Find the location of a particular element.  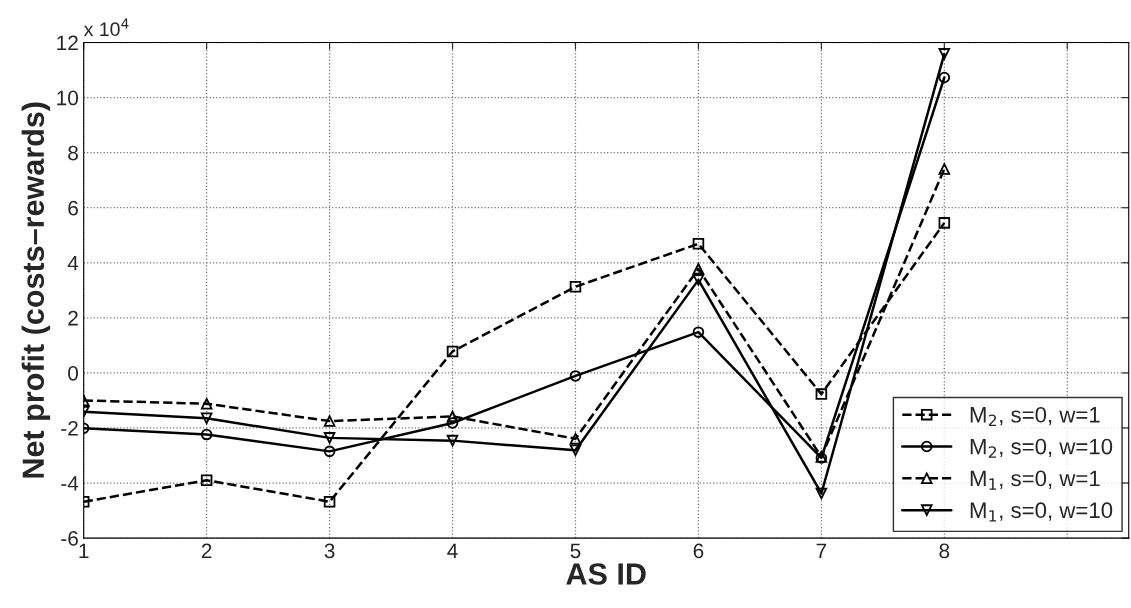

legend-label: M$_{1}$, s=0, w=10 is located at coordinates (1041, 512).